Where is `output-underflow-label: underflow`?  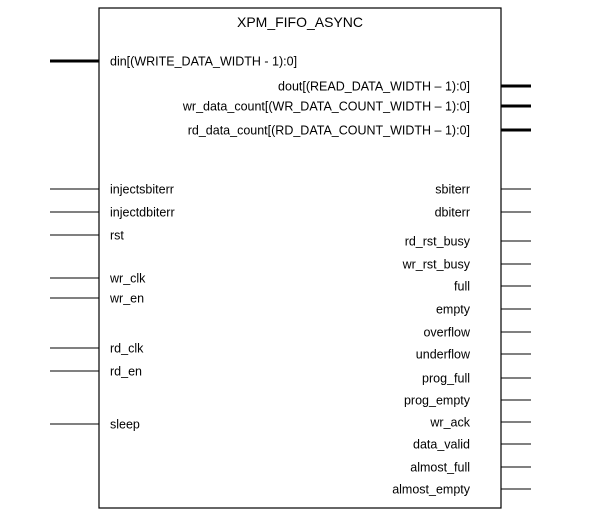
output-underflow-label: underflow is located at coordinates (443, 355).